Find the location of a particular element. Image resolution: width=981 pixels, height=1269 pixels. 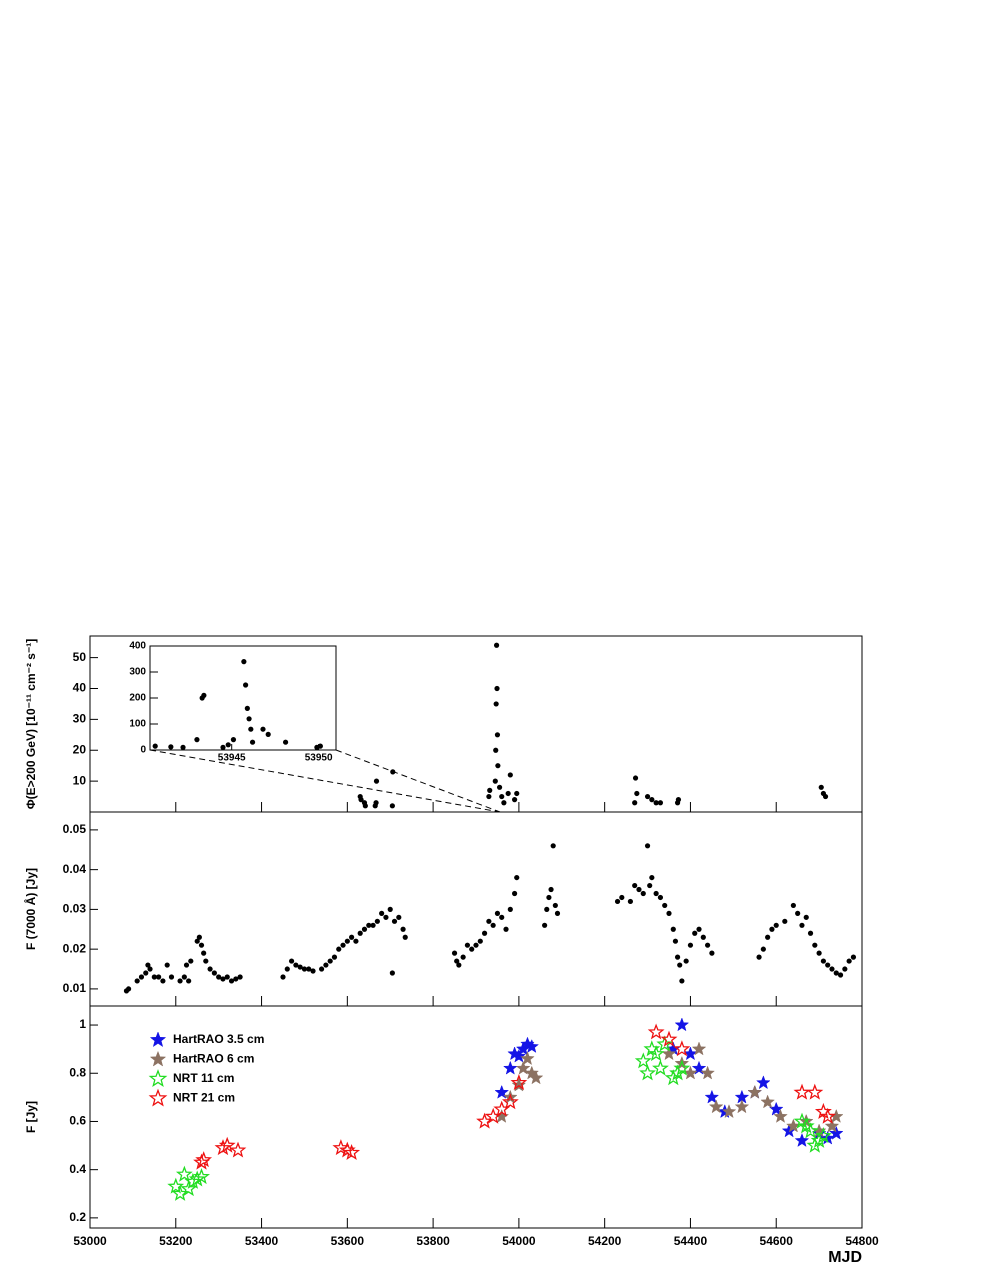

x-tick-label: 53945 is located at coordinates (232, 758).